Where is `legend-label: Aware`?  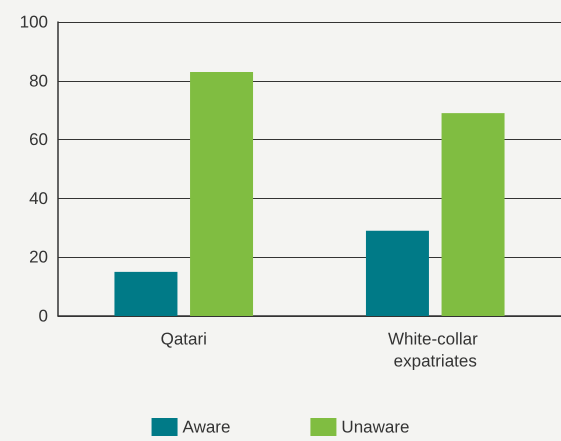 legend-label: Aware is located at coordinates (206, 427).